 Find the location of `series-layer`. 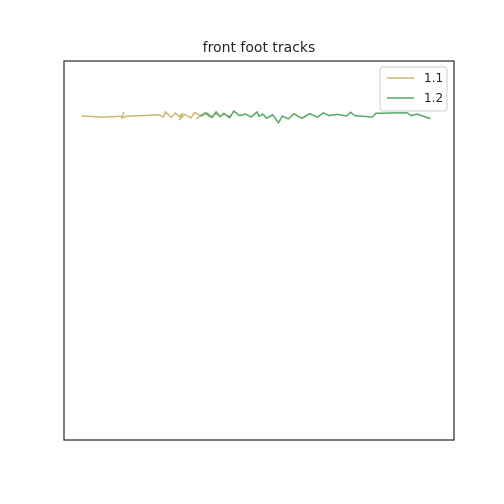

series-layer is located at coordinates (256, 117).